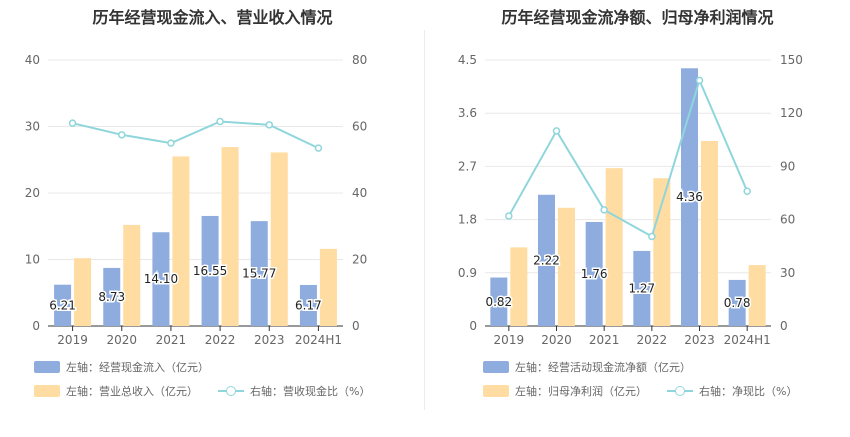 The height and width of the screenshot is (437, 850). I want to click on chart-title: 历年经营现金流入、营业收入情况, so click(212, 17).